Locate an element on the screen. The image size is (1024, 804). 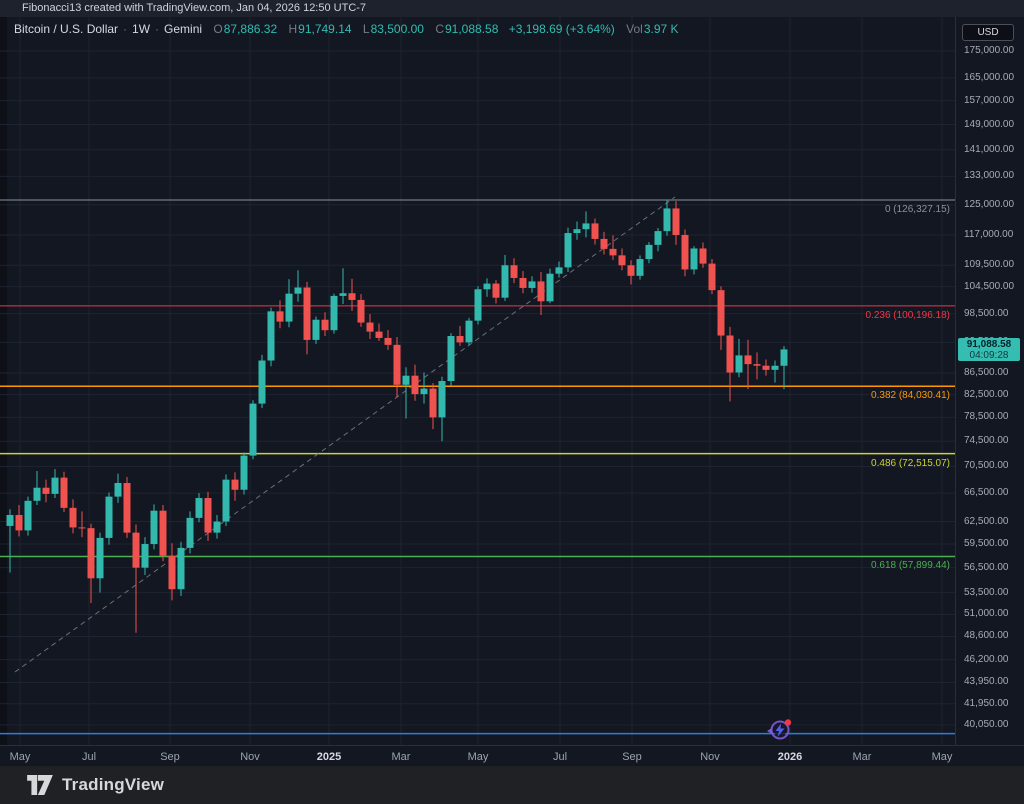
last-price-value: 91,088.58 is located at coordinates (989, 345).